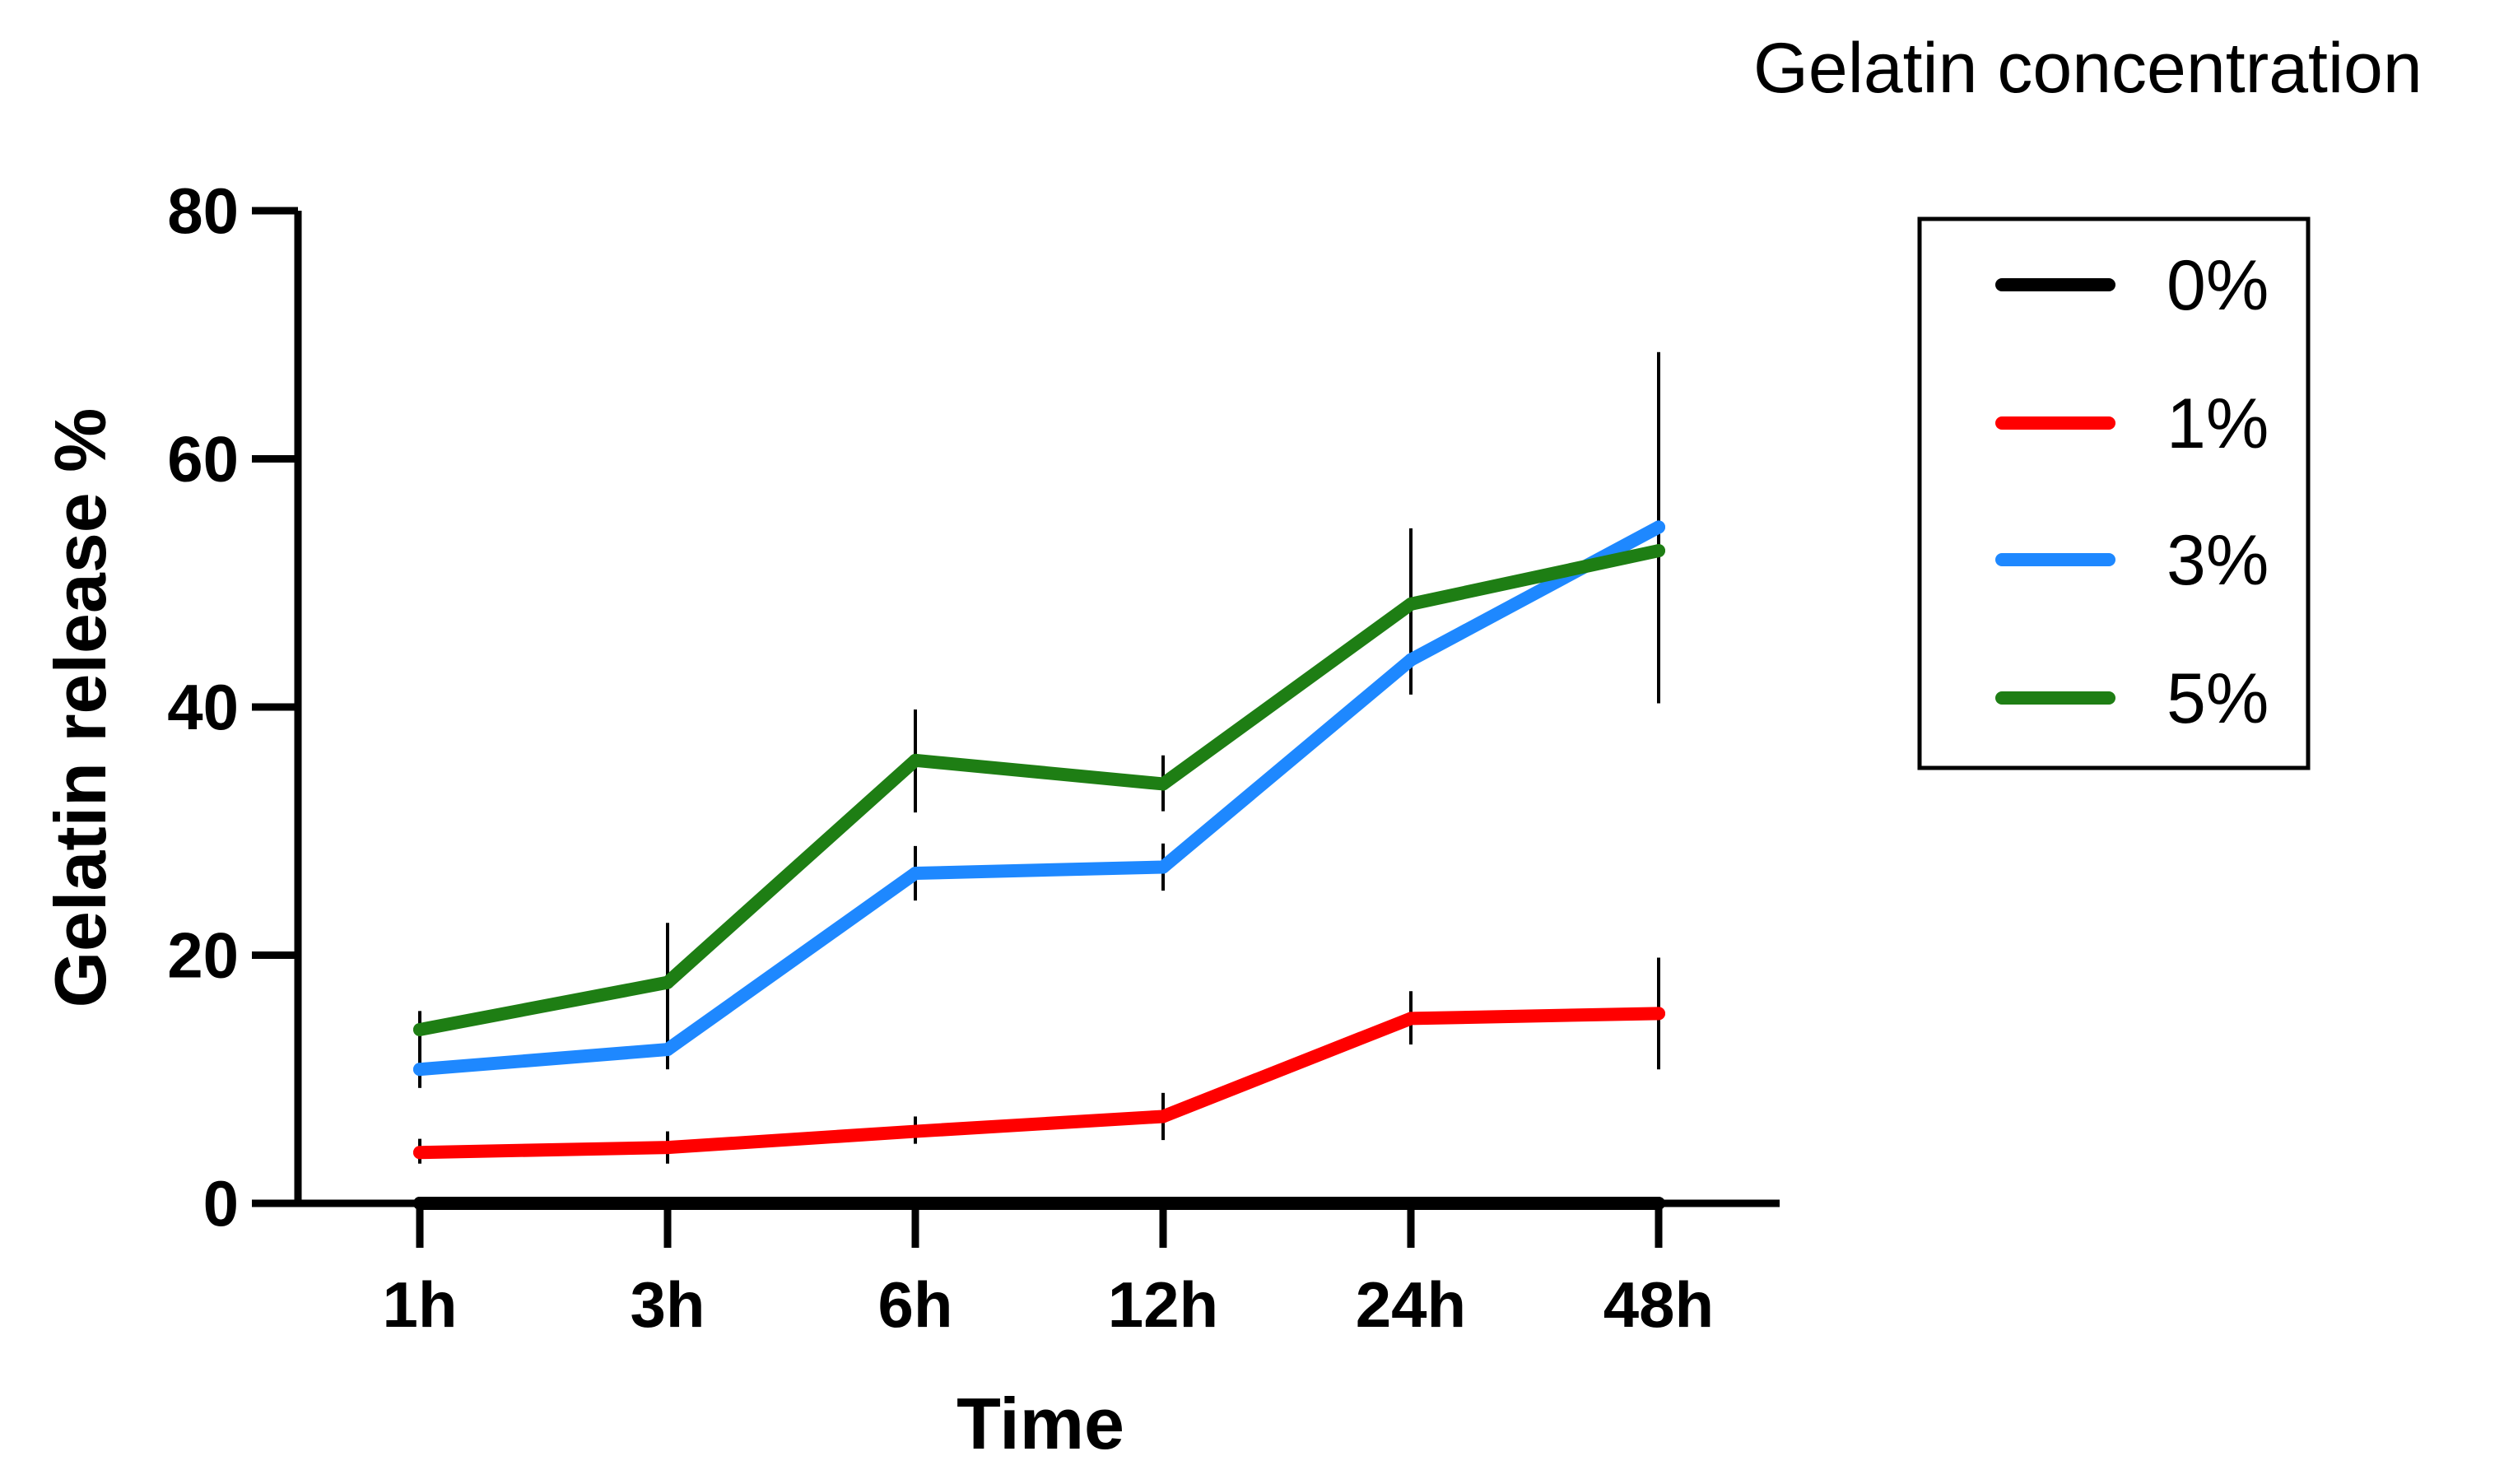  I want to click on y-tick-label: 20, so click(203, 955).